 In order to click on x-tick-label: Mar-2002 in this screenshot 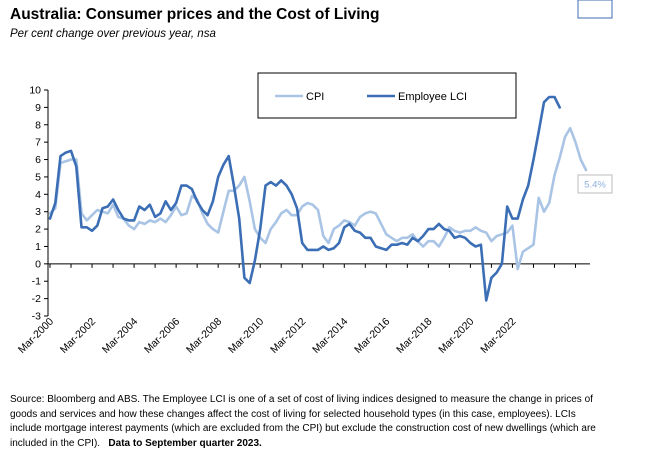, I will do `click(78, 336)`.